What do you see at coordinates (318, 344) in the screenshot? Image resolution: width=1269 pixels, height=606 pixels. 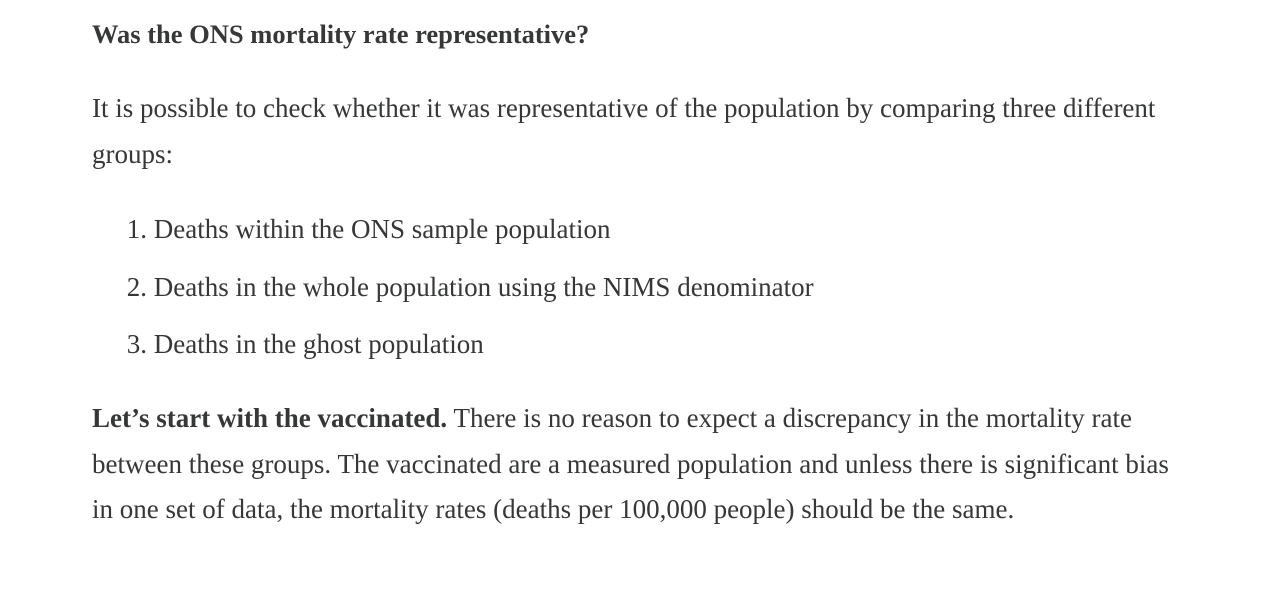 I see `list-item-text: Deaths in the ghost population` at bounding box center [318, 344].